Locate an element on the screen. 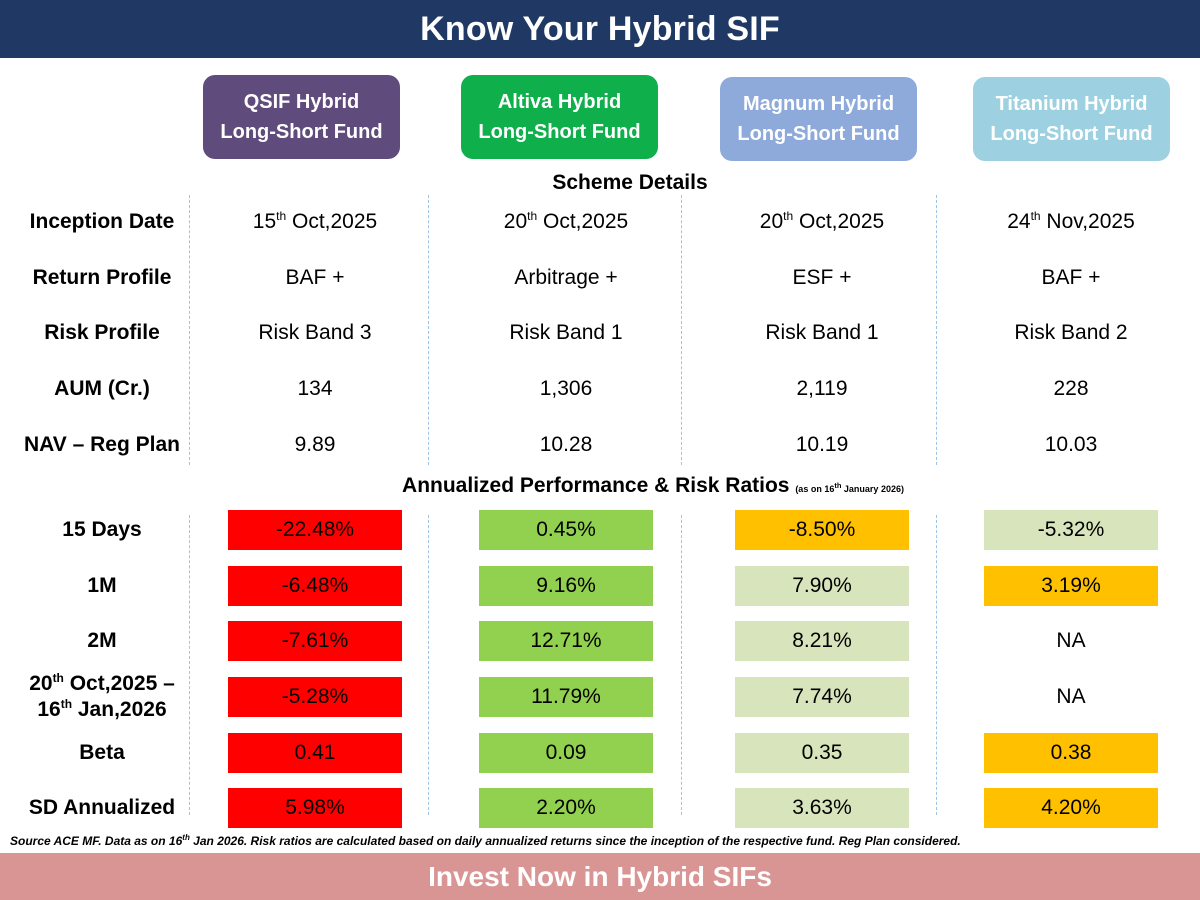 The width and height of the screenshot is (1200, 900). fund-card: QSIF Hybrid Long-Short Fund is located at coordinates (301, 117).